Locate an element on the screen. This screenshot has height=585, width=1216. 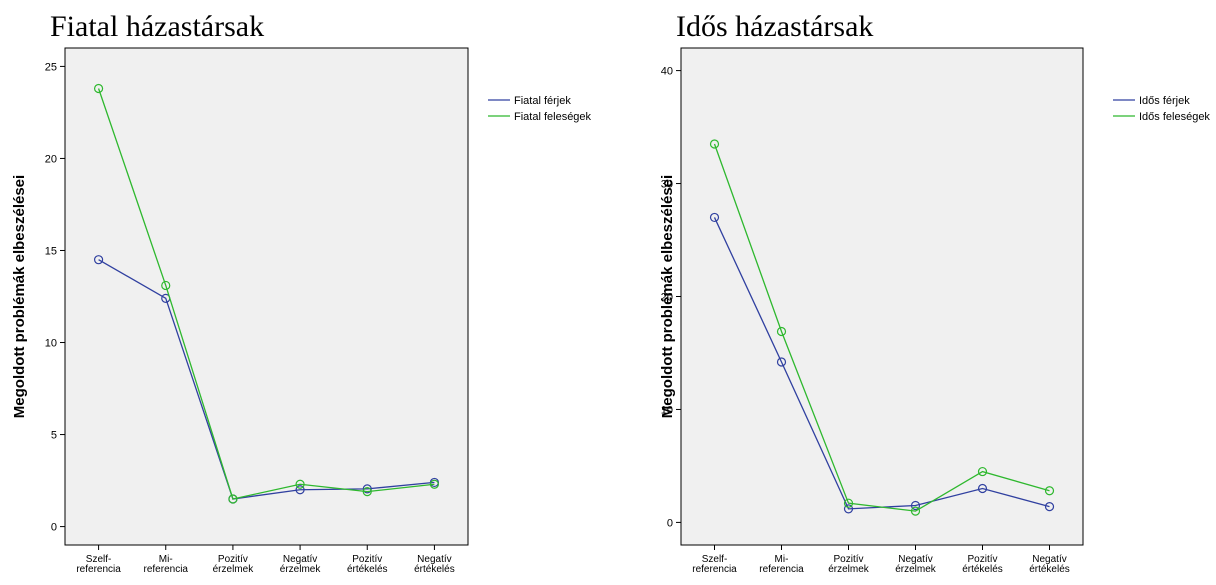
y-tick-label: 15 is located at coordinates (51, 251).